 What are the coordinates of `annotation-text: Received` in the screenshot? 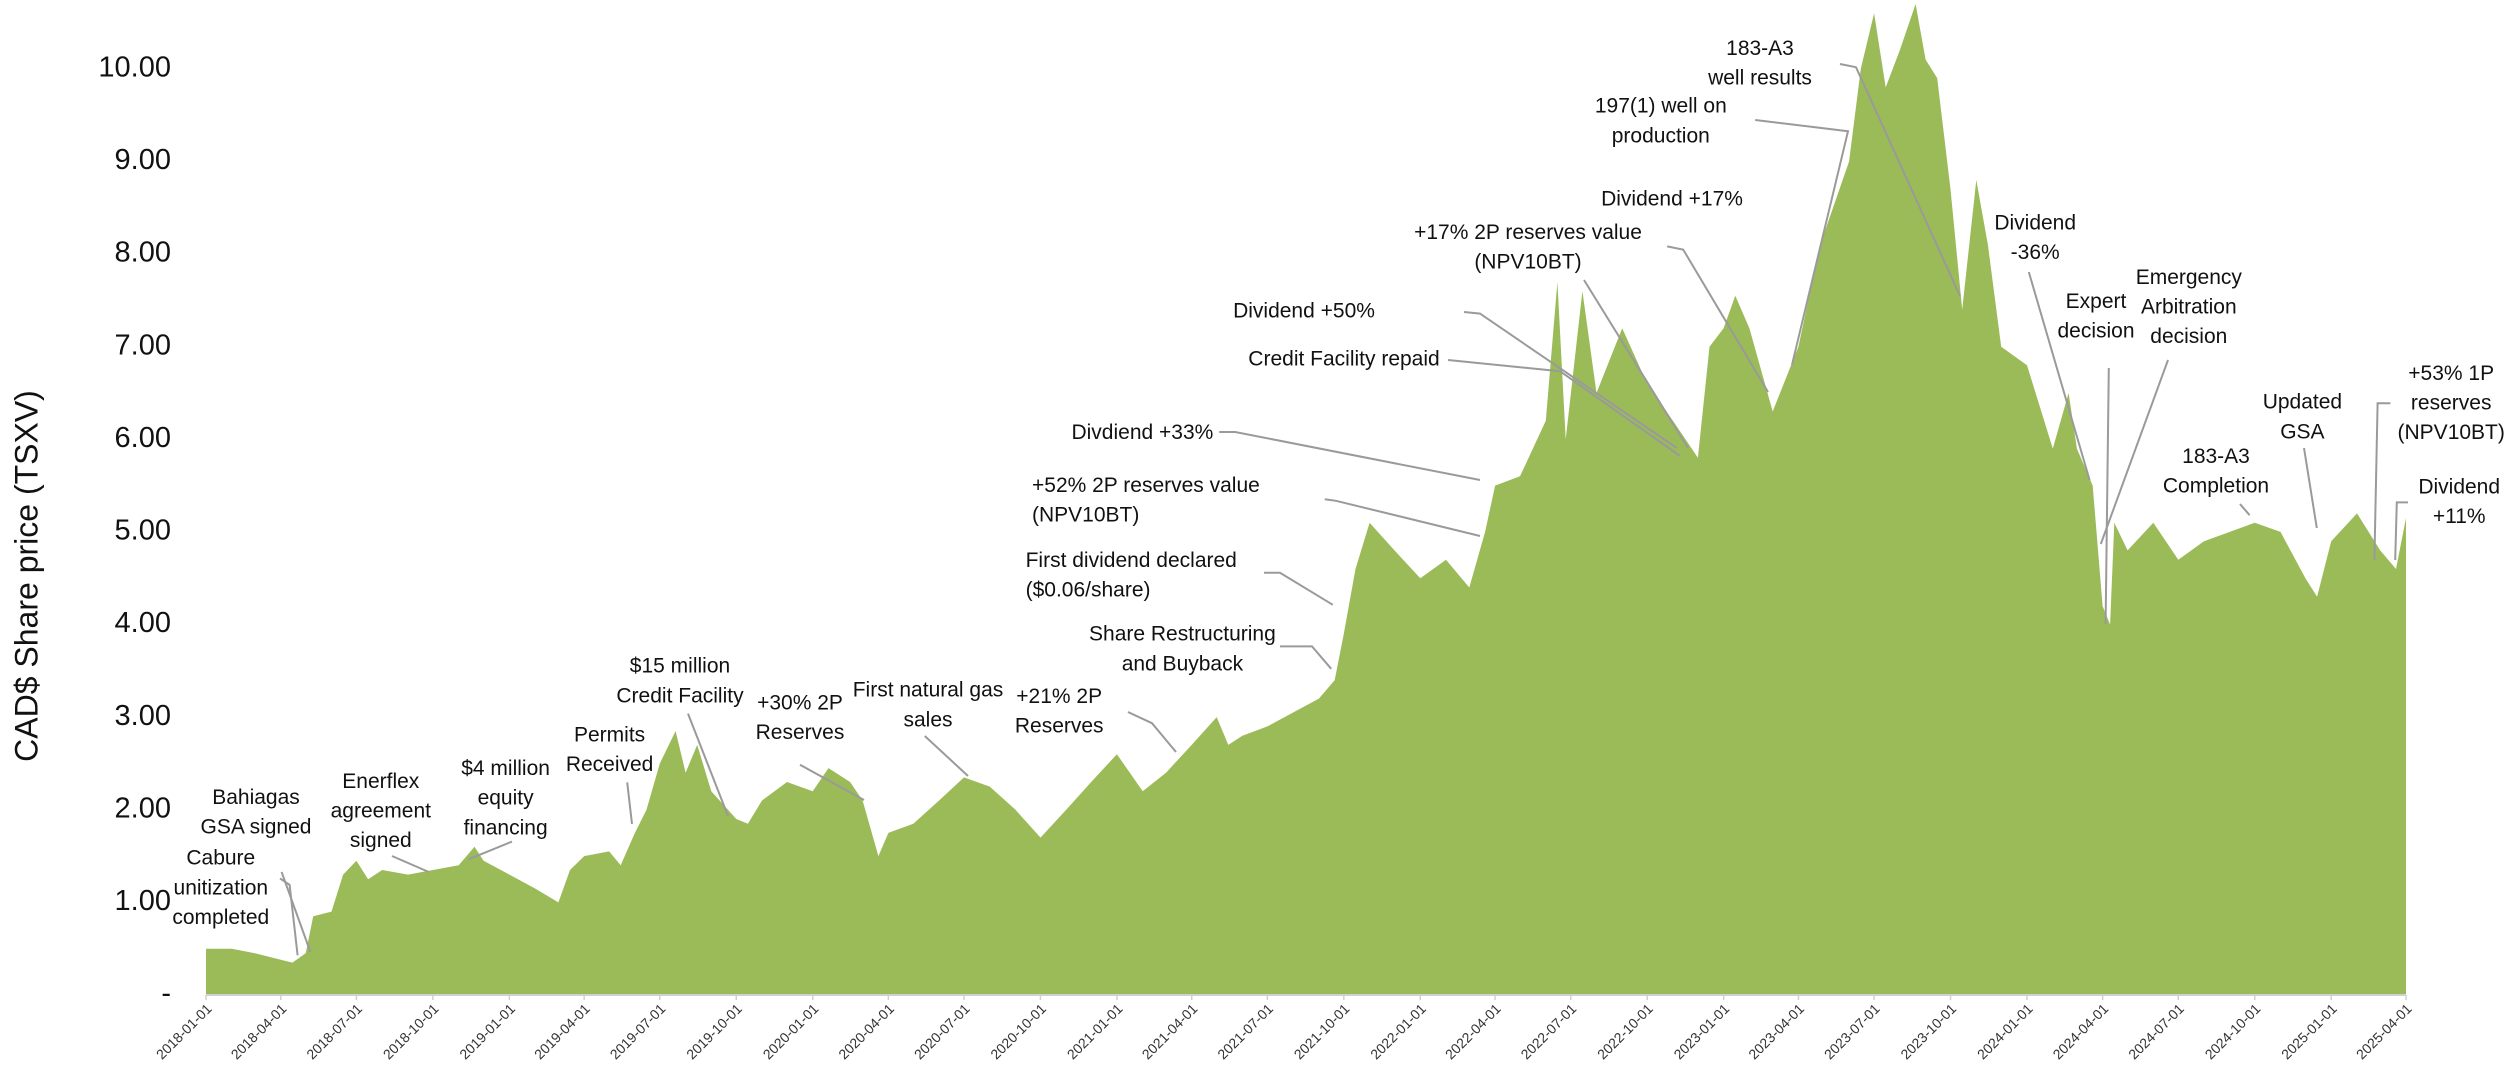 It's located at (610, 764).